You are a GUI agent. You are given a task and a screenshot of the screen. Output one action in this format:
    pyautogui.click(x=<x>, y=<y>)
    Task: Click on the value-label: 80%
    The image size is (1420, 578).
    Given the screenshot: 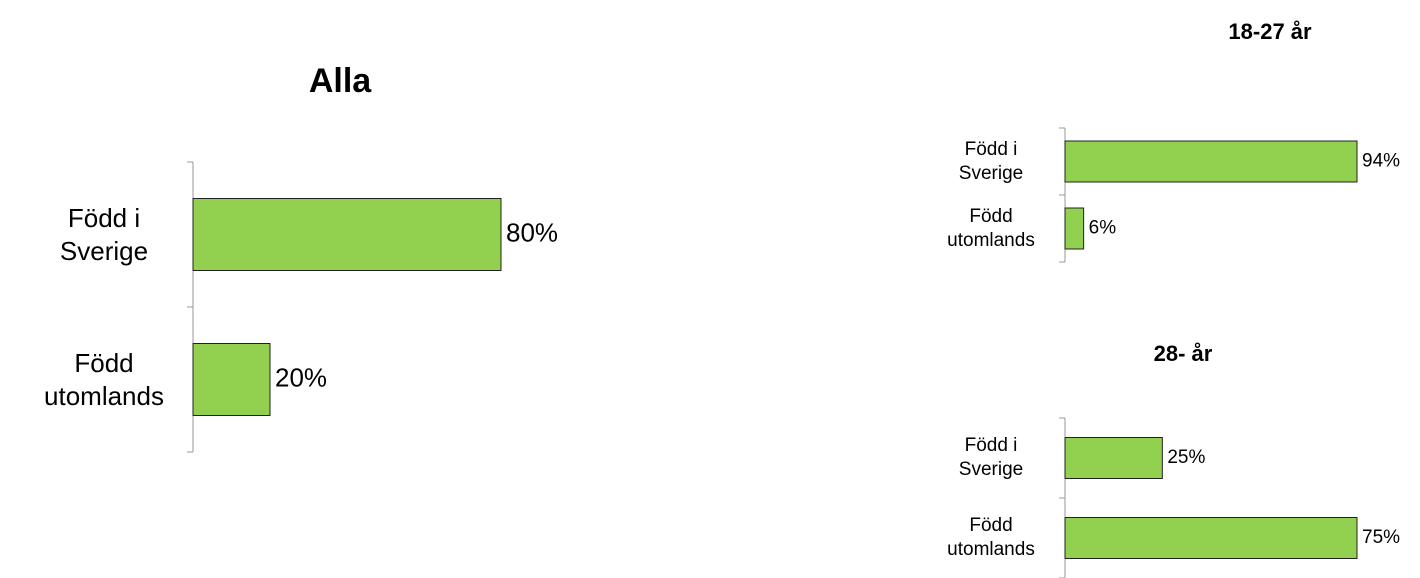 What is the action you would take?
    pyautogui.click(x=532, y=232)
    